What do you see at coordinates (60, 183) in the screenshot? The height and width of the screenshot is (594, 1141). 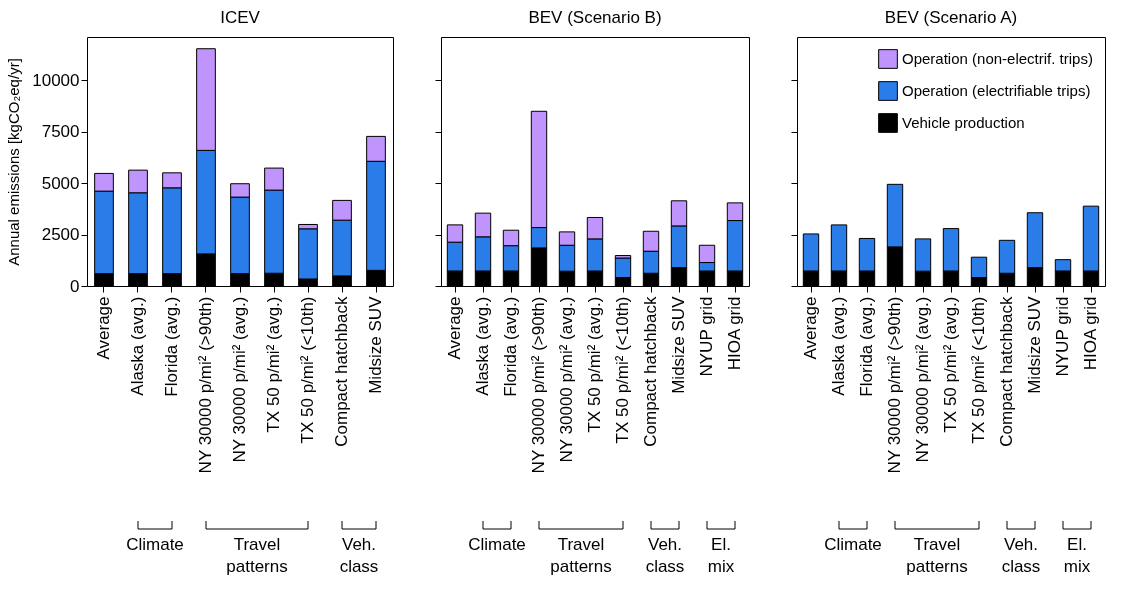 I see `y-tick-label: 5000` at bounding box center [60, 183].